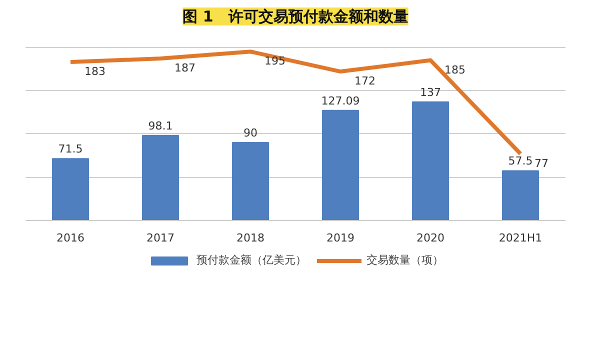  I want to click on data-label: 127.09, so click(340, 101).